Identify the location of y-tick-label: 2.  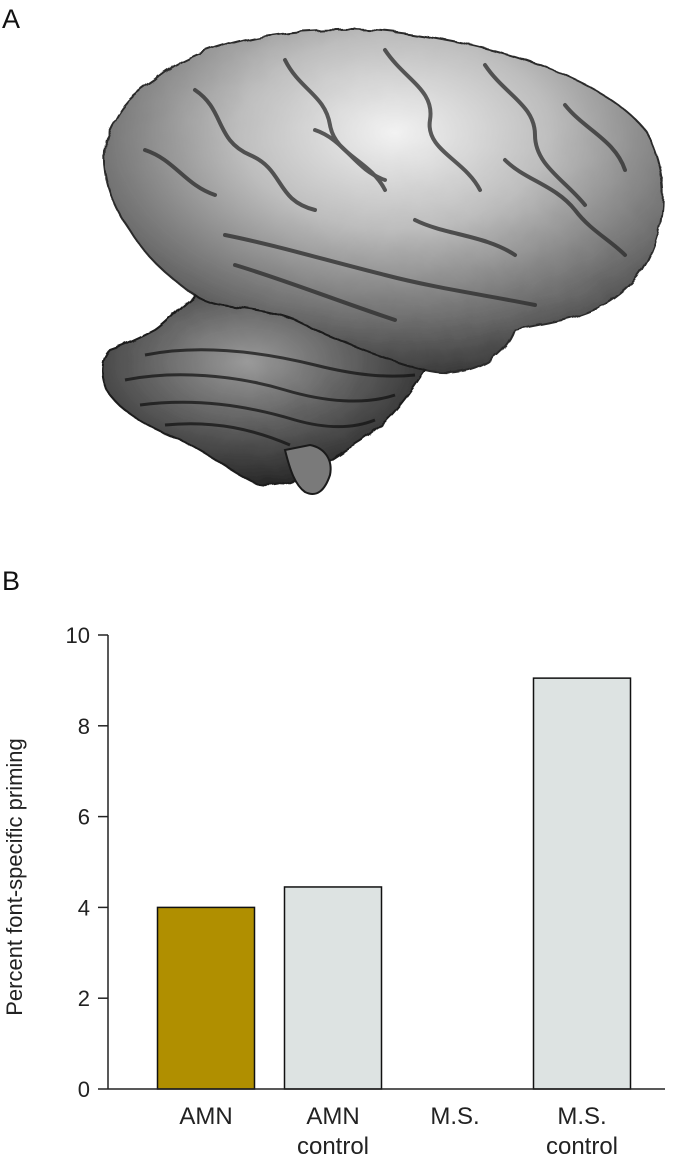
(84, 998).